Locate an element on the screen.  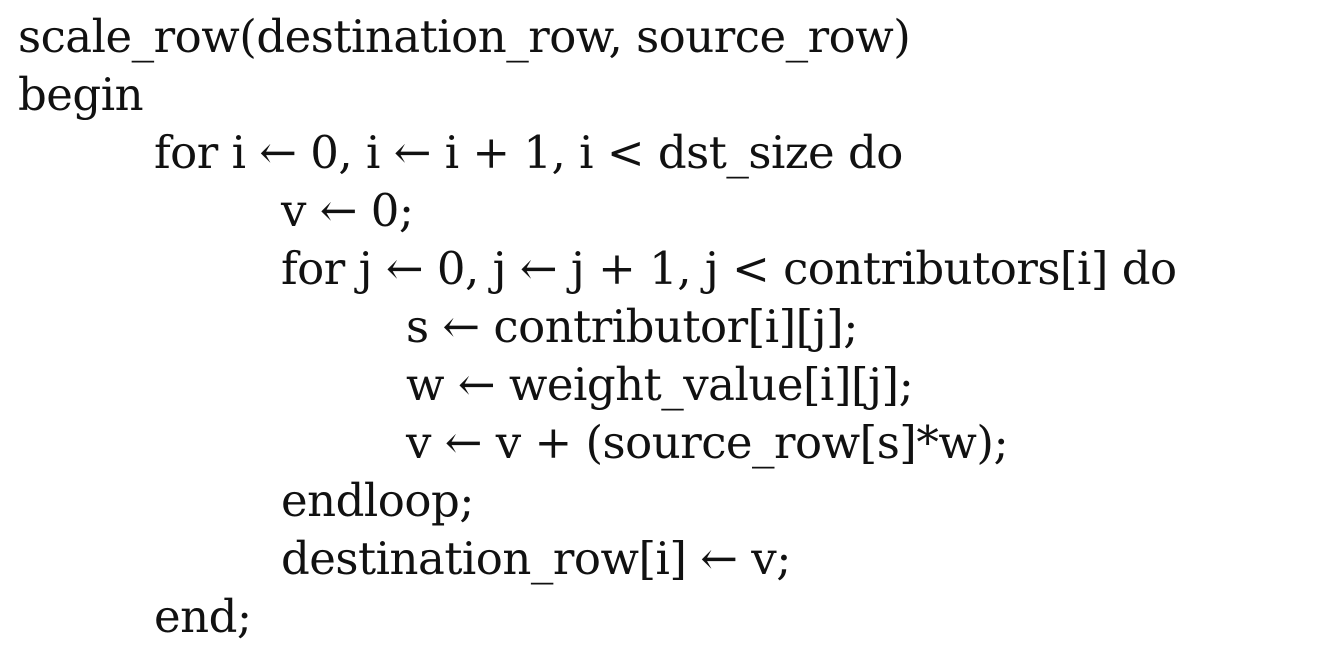
begin-keyword: begin is located at coordinates (81, 94).